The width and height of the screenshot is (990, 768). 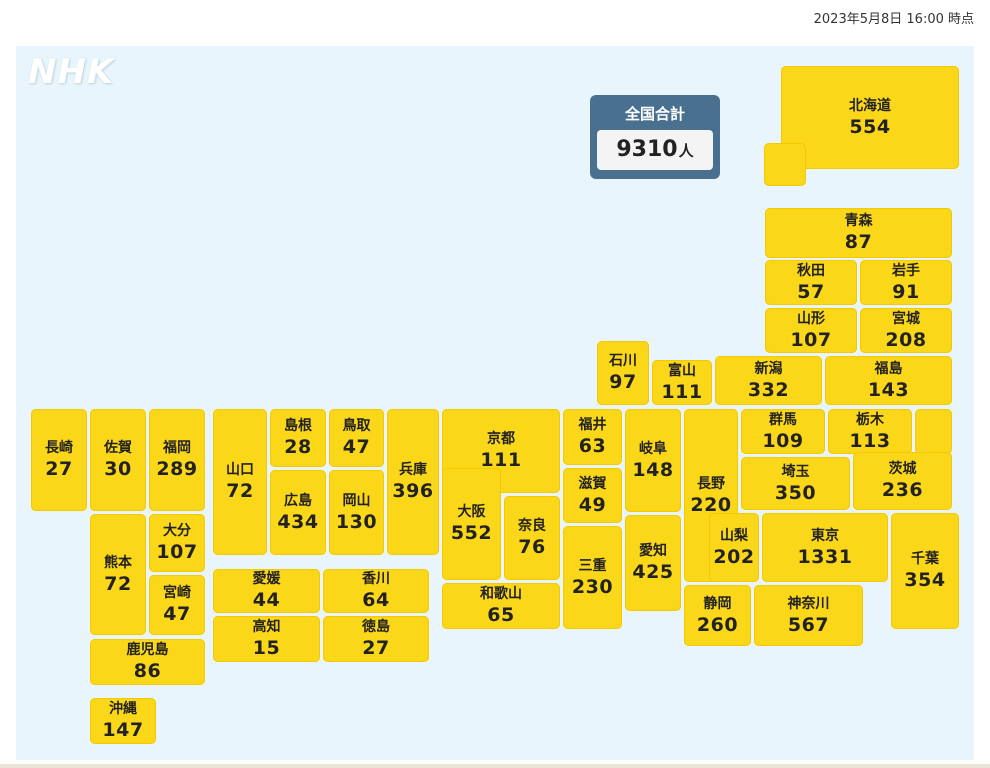 I want to click on pref-count: 109, so click(x=783, y=440).